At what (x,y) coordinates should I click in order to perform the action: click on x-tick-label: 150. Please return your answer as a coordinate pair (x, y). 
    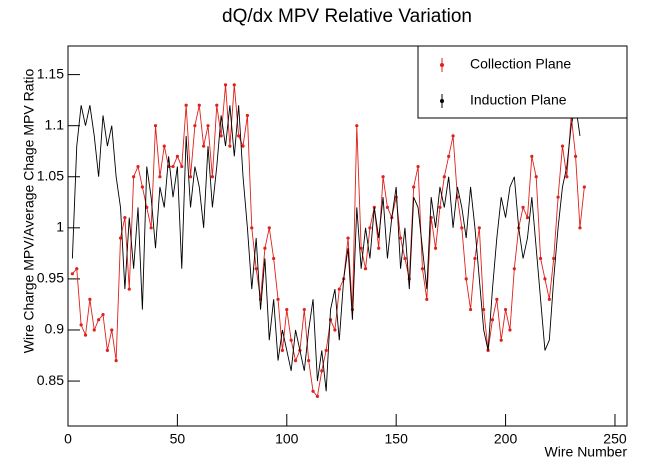
    Looking at the image, I should click on (397, 439).